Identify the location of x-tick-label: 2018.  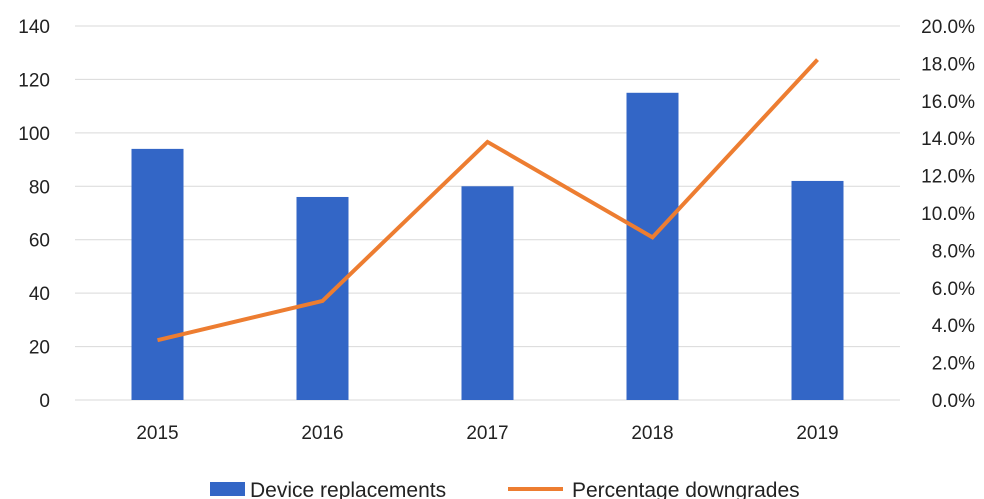
(652, 433).